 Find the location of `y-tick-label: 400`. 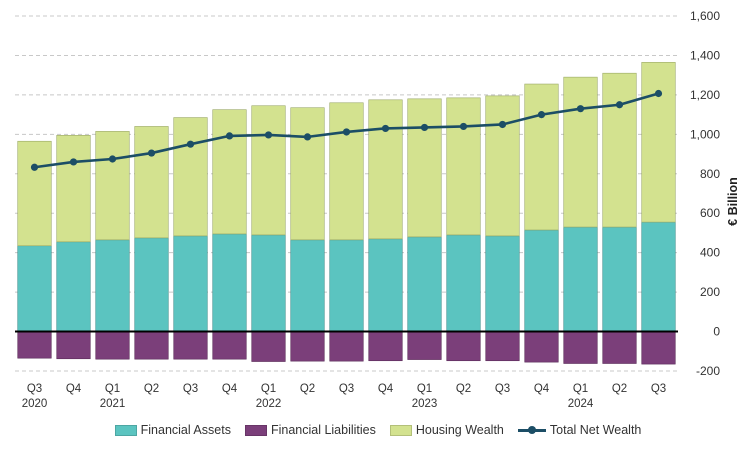

y-tick-label: 400 is located at coordinates (710, 253).